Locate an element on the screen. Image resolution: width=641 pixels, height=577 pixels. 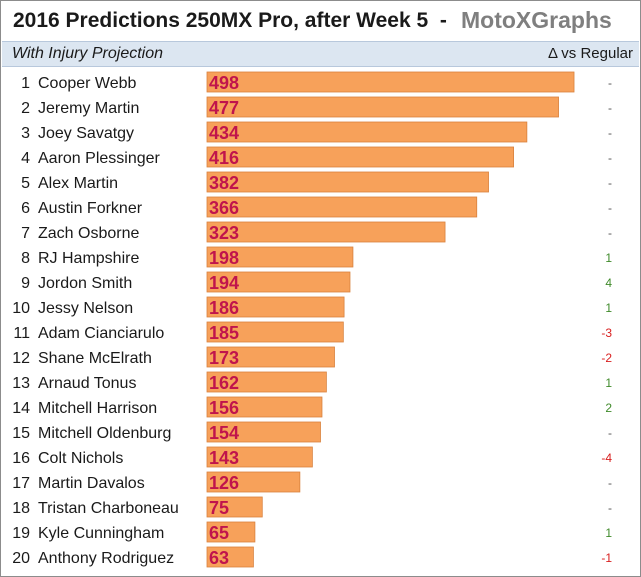
rank-label: 17 is located at coordinates (21, 483).